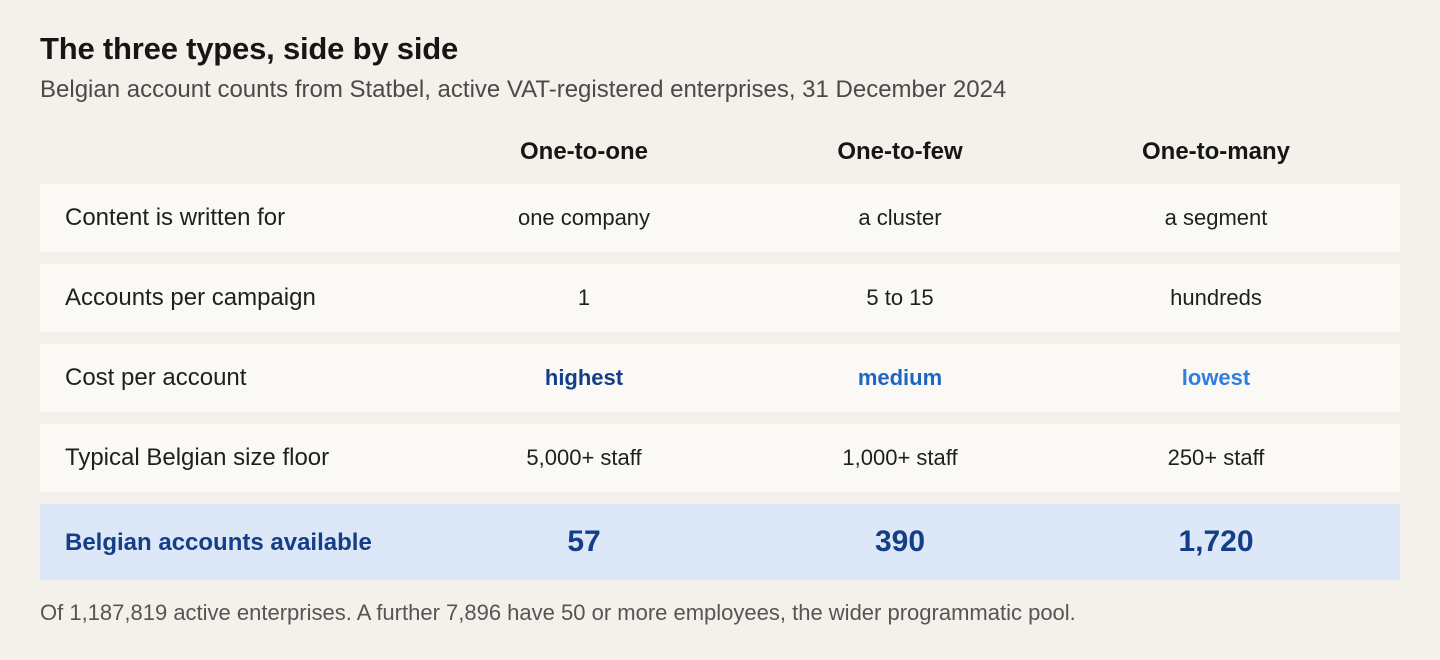 This screenshot has width=1440, height=660. What do you see at coordinates (584, 457) in the screenshot?
I see `table-cell: 5,000+ staff` at bounding box center [584, 457].